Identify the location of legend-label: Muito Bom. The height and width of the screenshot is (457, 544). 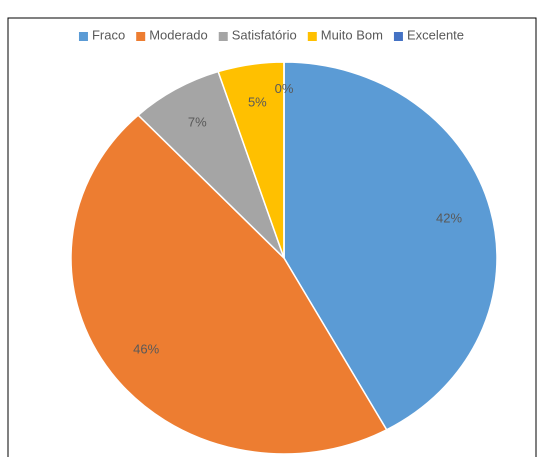
(352, 34).